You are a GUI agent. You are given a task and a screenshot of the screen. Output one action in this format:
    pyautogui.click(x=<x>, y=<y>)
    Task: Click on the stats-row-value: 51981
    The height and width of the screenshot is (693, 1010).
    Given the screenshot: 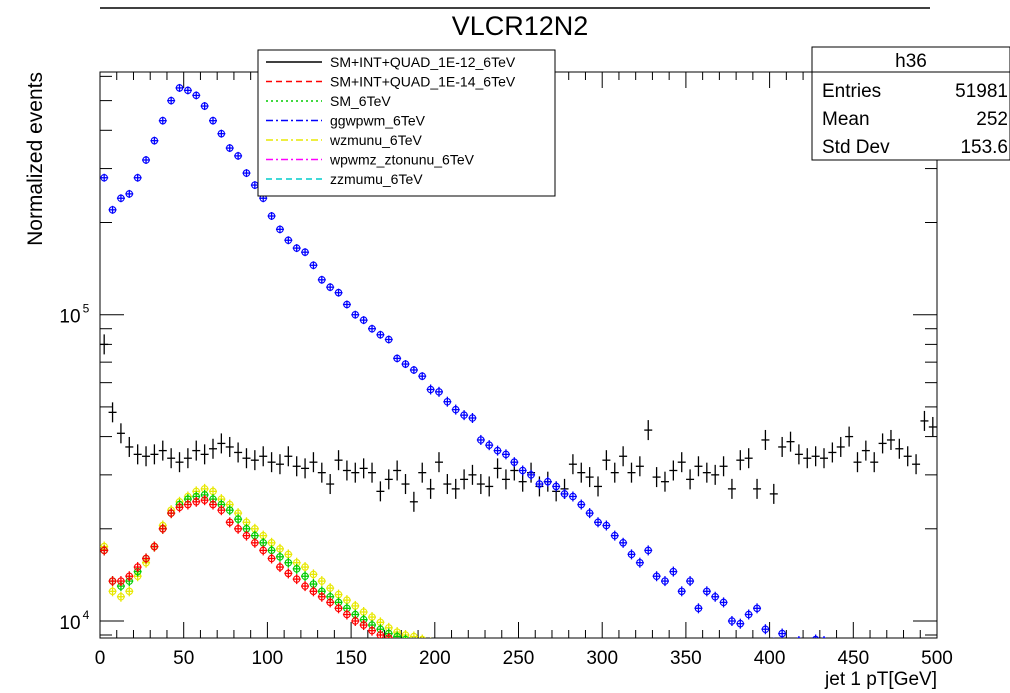 What is the action you would take?
    pyautogui.click(x=981, y=91)
    